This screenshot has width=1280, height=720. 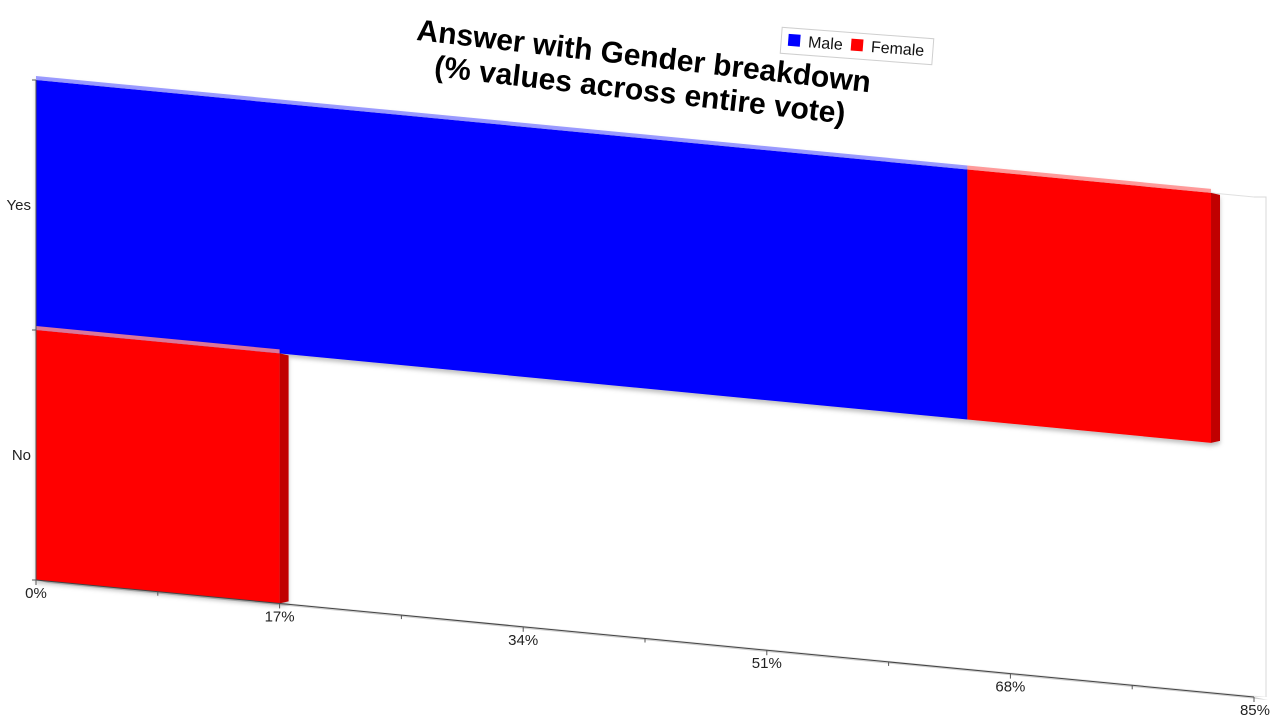 I want to click on legend-label-female: Female, so click(x=897, y=49).